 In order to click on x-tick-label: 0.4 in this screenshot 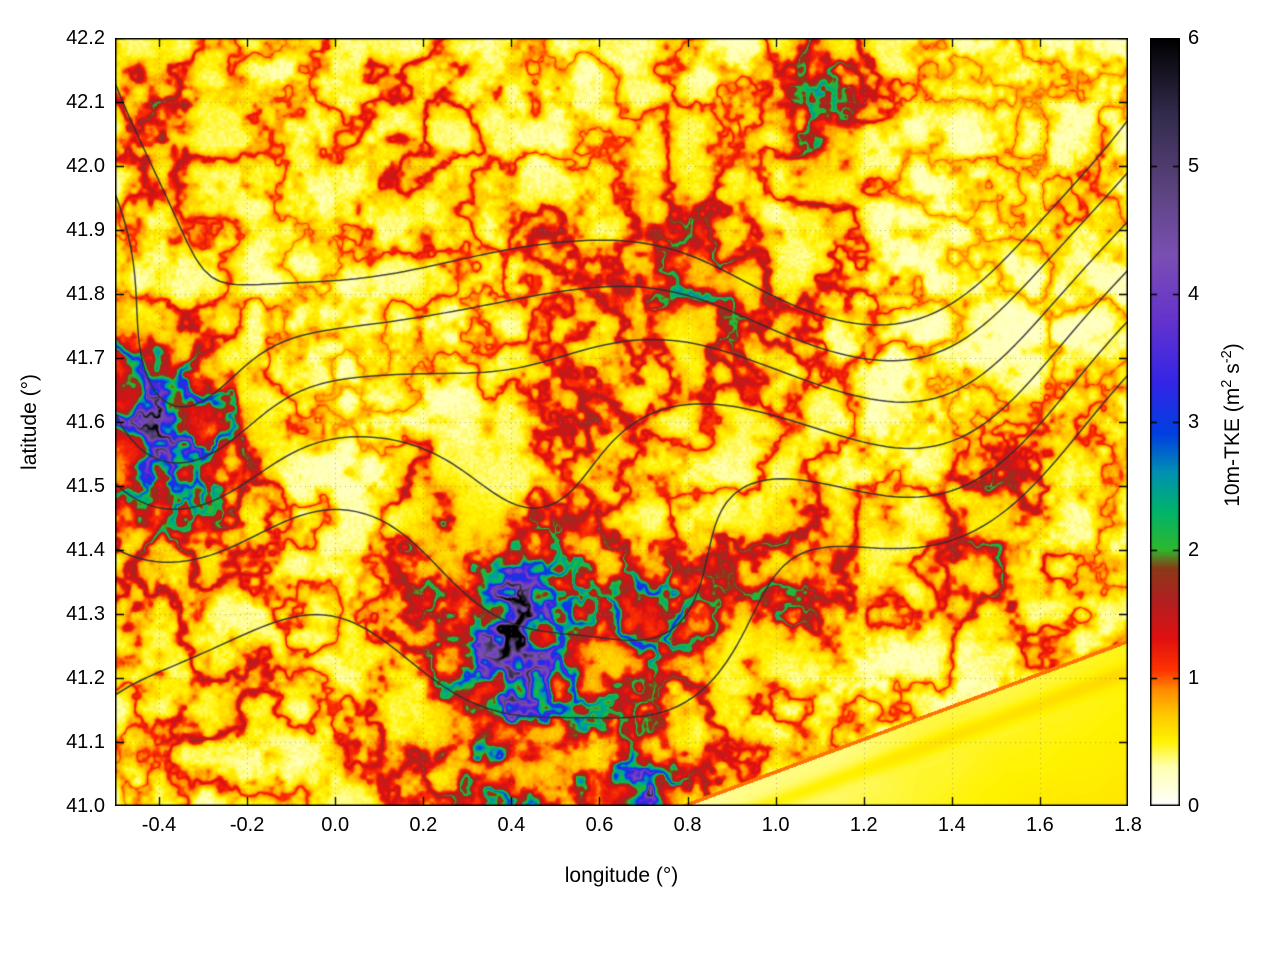, I will do `click(511, 825)`.